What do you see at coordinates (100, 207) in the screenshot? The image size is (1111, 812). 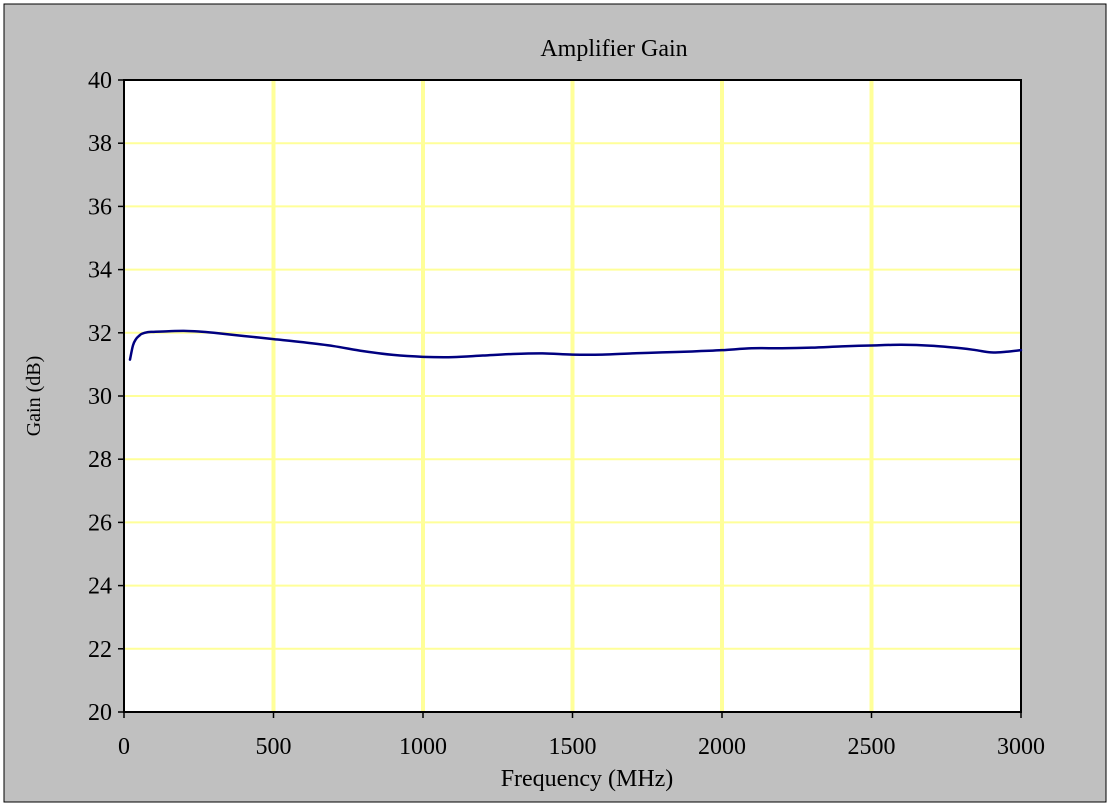 I see `y-tick-label: 36` at bounding box center [100, 207].